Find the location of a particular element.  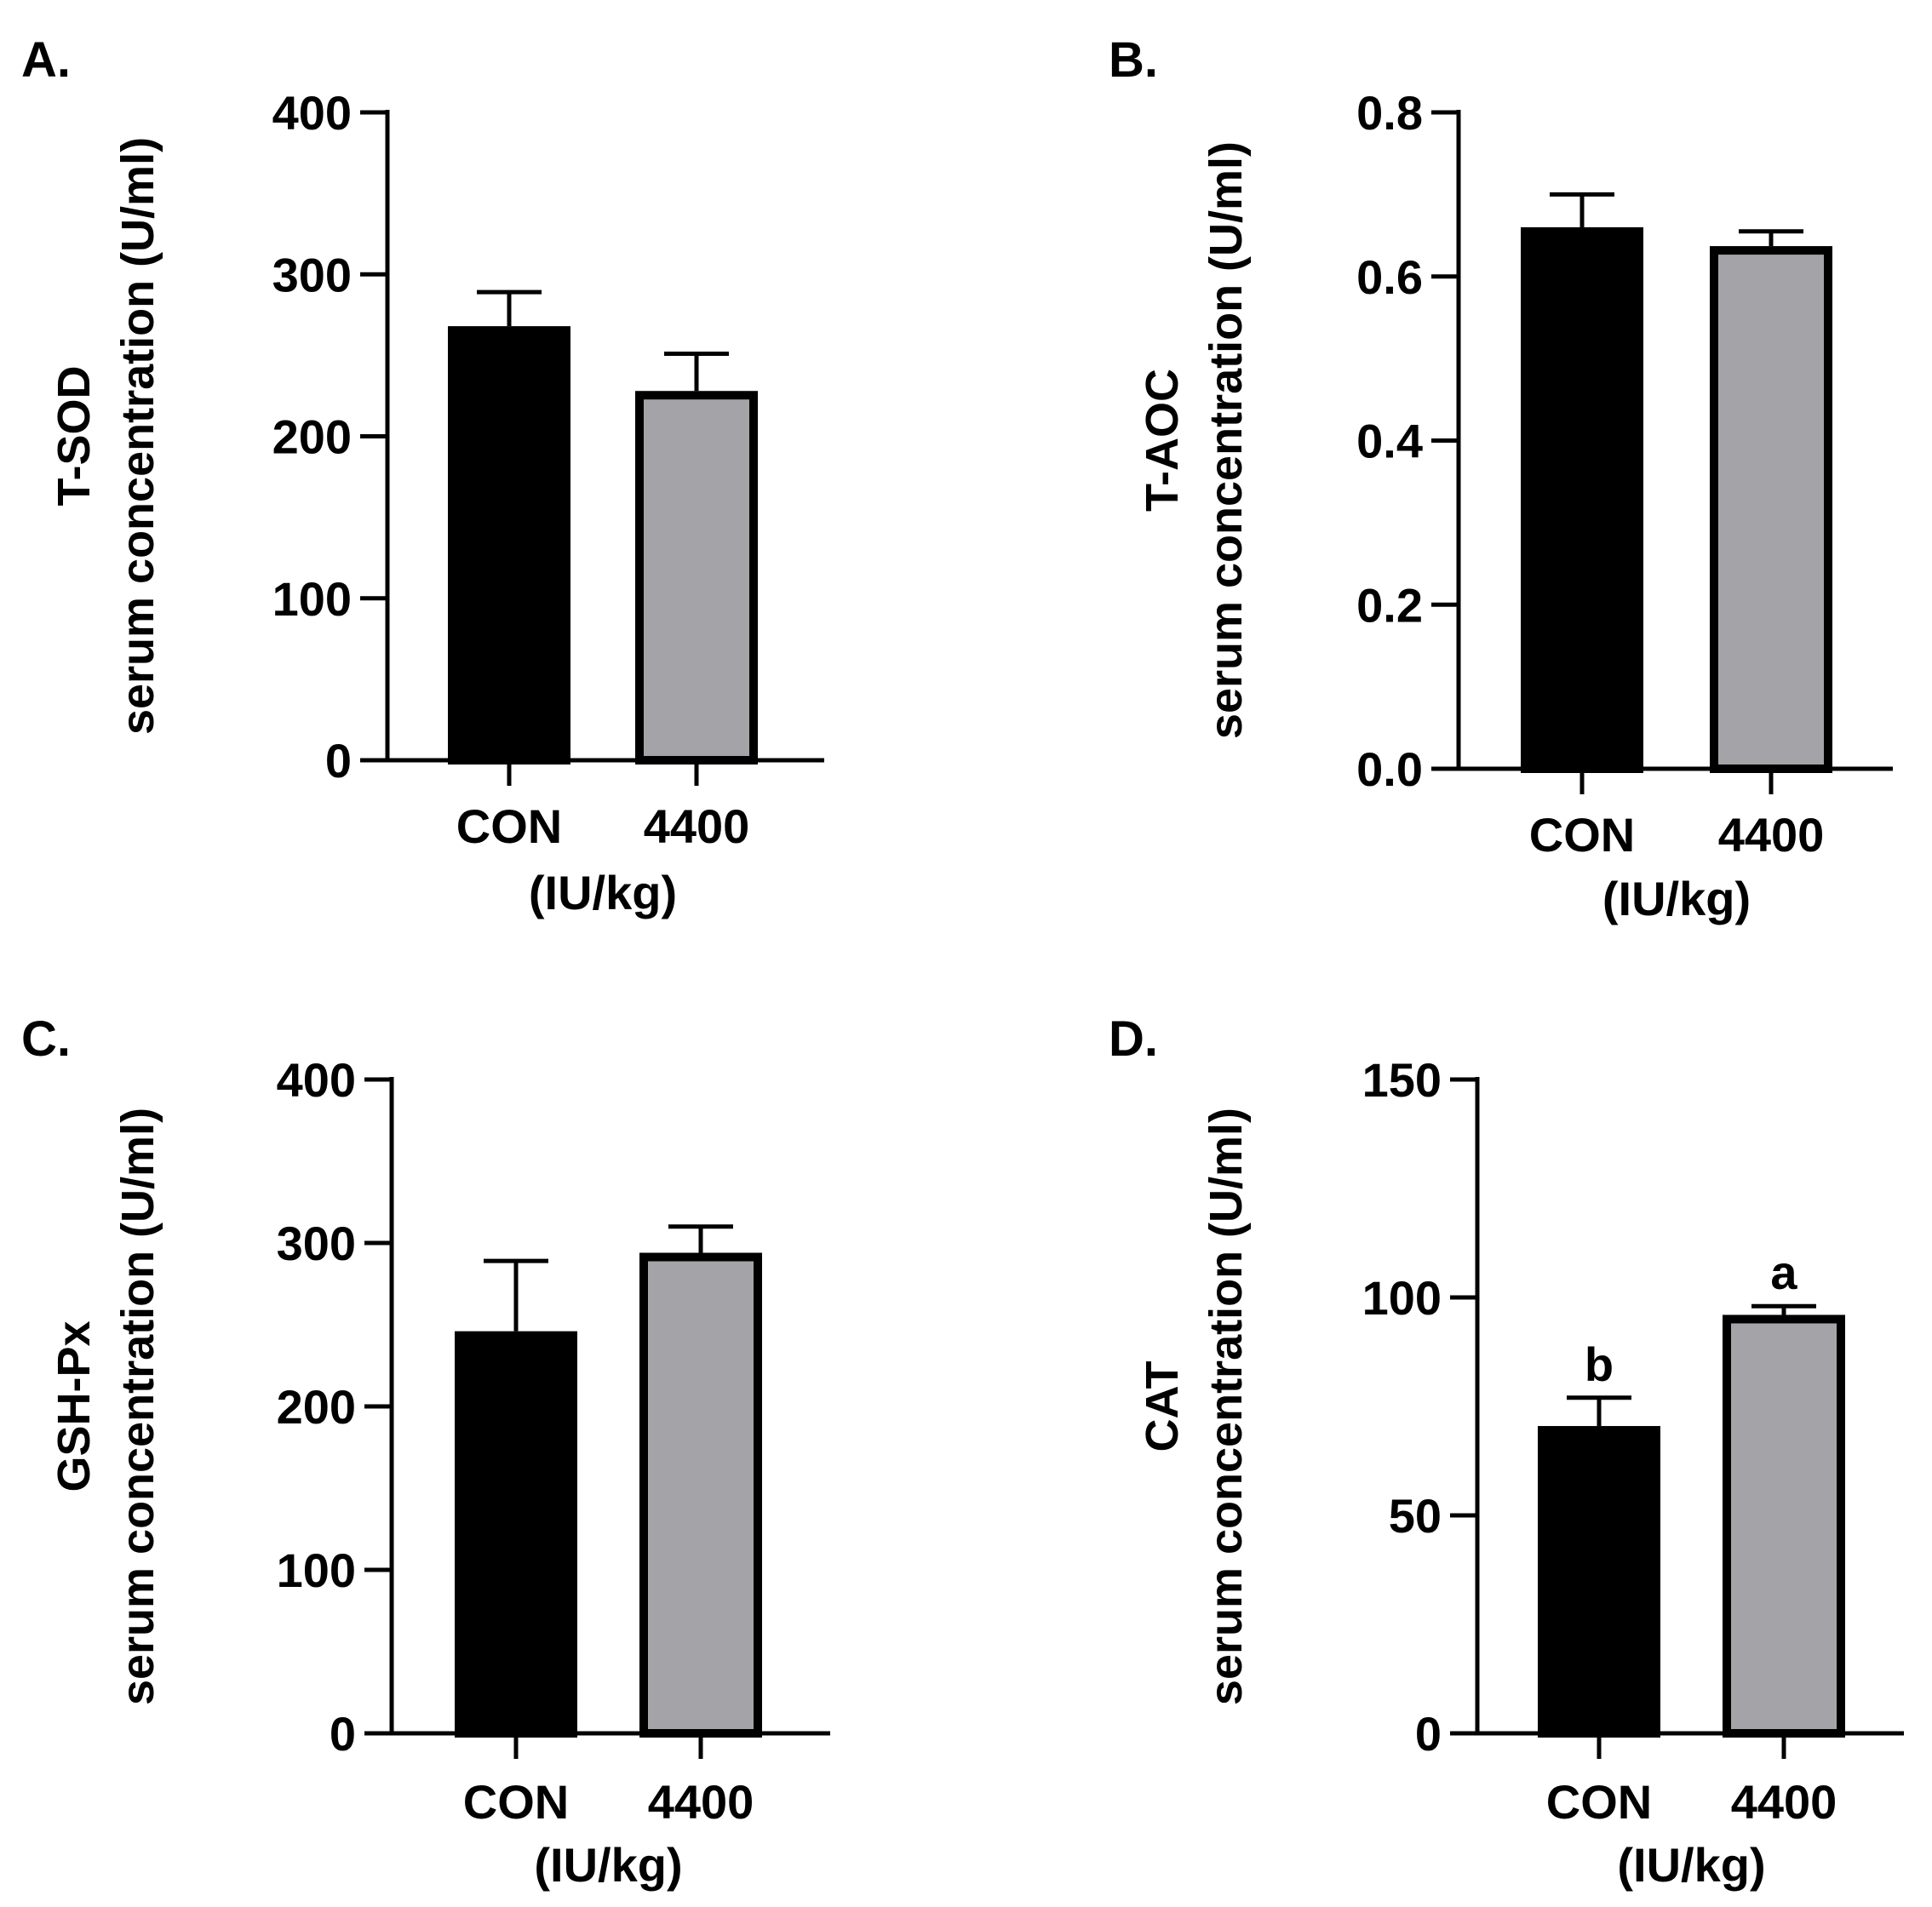

significance-label: b is located at coordinates (1599, 1364).